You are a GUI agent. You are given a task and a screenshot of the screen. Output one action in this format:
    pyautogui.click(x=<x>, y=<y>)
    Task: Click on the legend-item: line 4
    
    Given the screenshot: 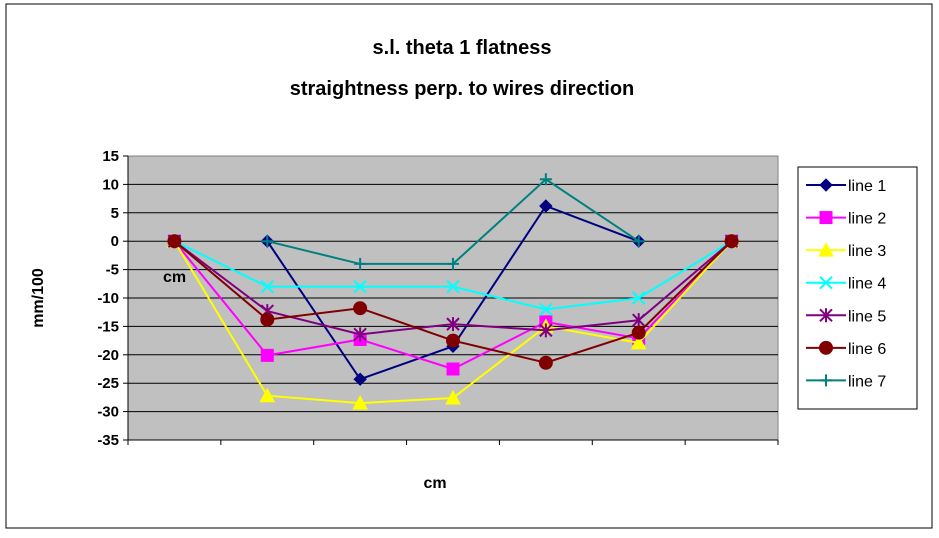 What is the action you would take?
    pyautogui.click(x=846, y=284)
    